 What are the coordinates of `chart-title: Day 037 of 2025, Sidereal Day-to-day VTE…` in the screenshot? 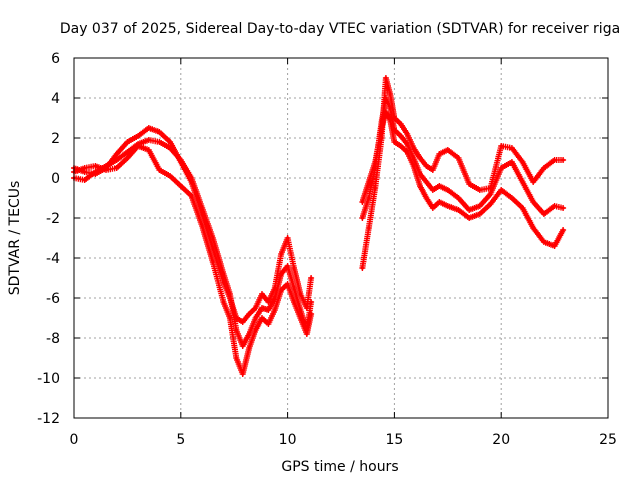 It's located at (340, 29).